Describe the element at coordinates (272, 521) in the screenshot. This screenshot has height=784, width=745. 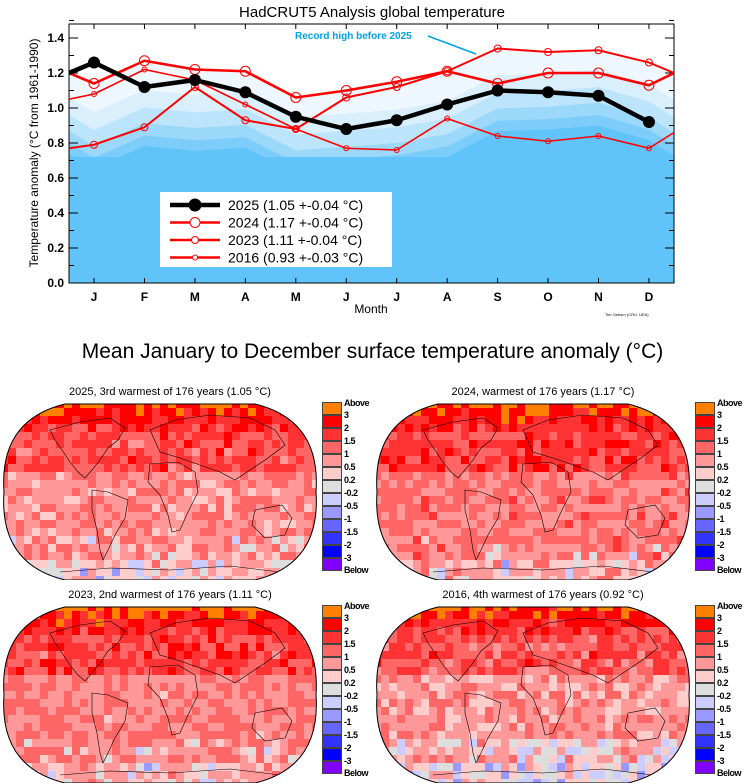
I see `coastline` at that location.